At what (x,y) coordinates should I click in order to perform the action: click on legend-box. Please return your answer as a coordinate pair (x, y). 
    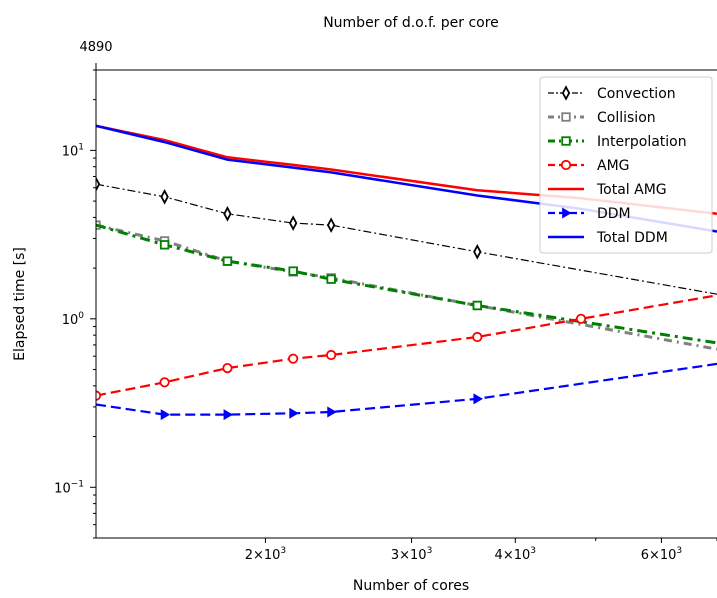
    Looking at the image, I should click on (626, 165).